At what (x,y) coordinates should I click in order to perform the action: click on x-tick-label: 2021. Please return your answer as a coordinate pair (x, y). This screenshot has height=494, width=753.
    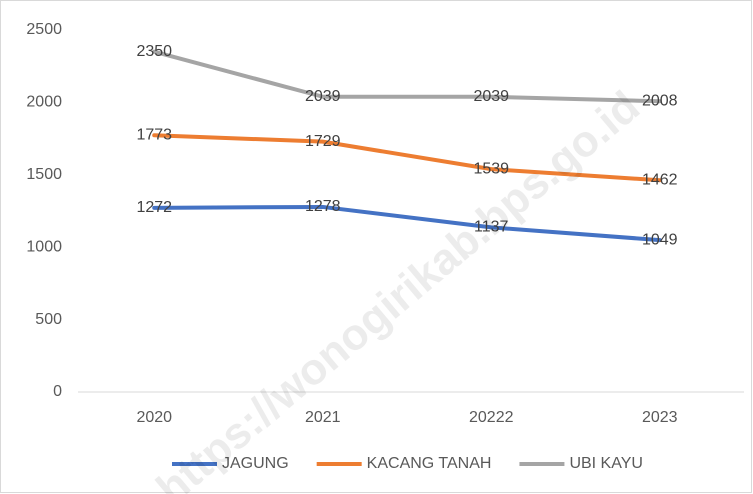
    Looking at the image, I should click on (323, 417).